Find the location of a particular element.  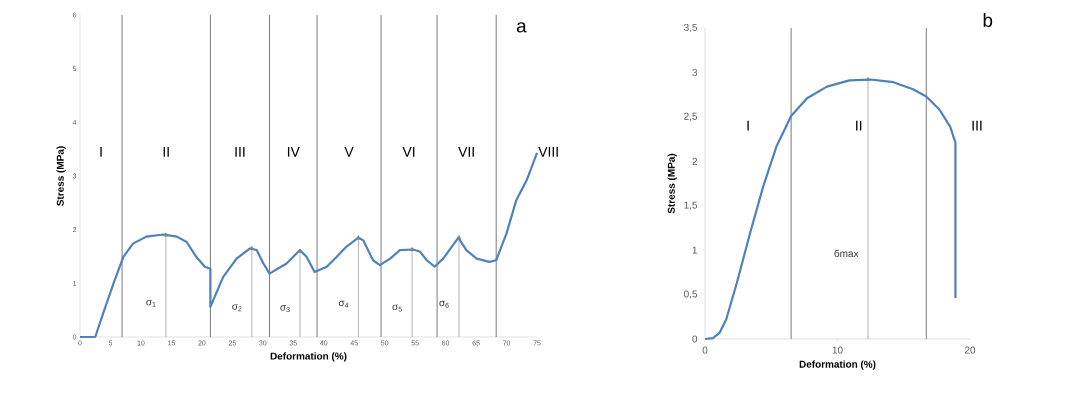

annotation: VII is located at coordinates (466, 152).